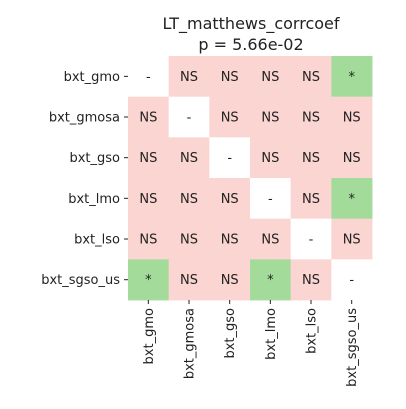  I want to click on col-tick-label: bxt_sgso_us, so click(352, 347).